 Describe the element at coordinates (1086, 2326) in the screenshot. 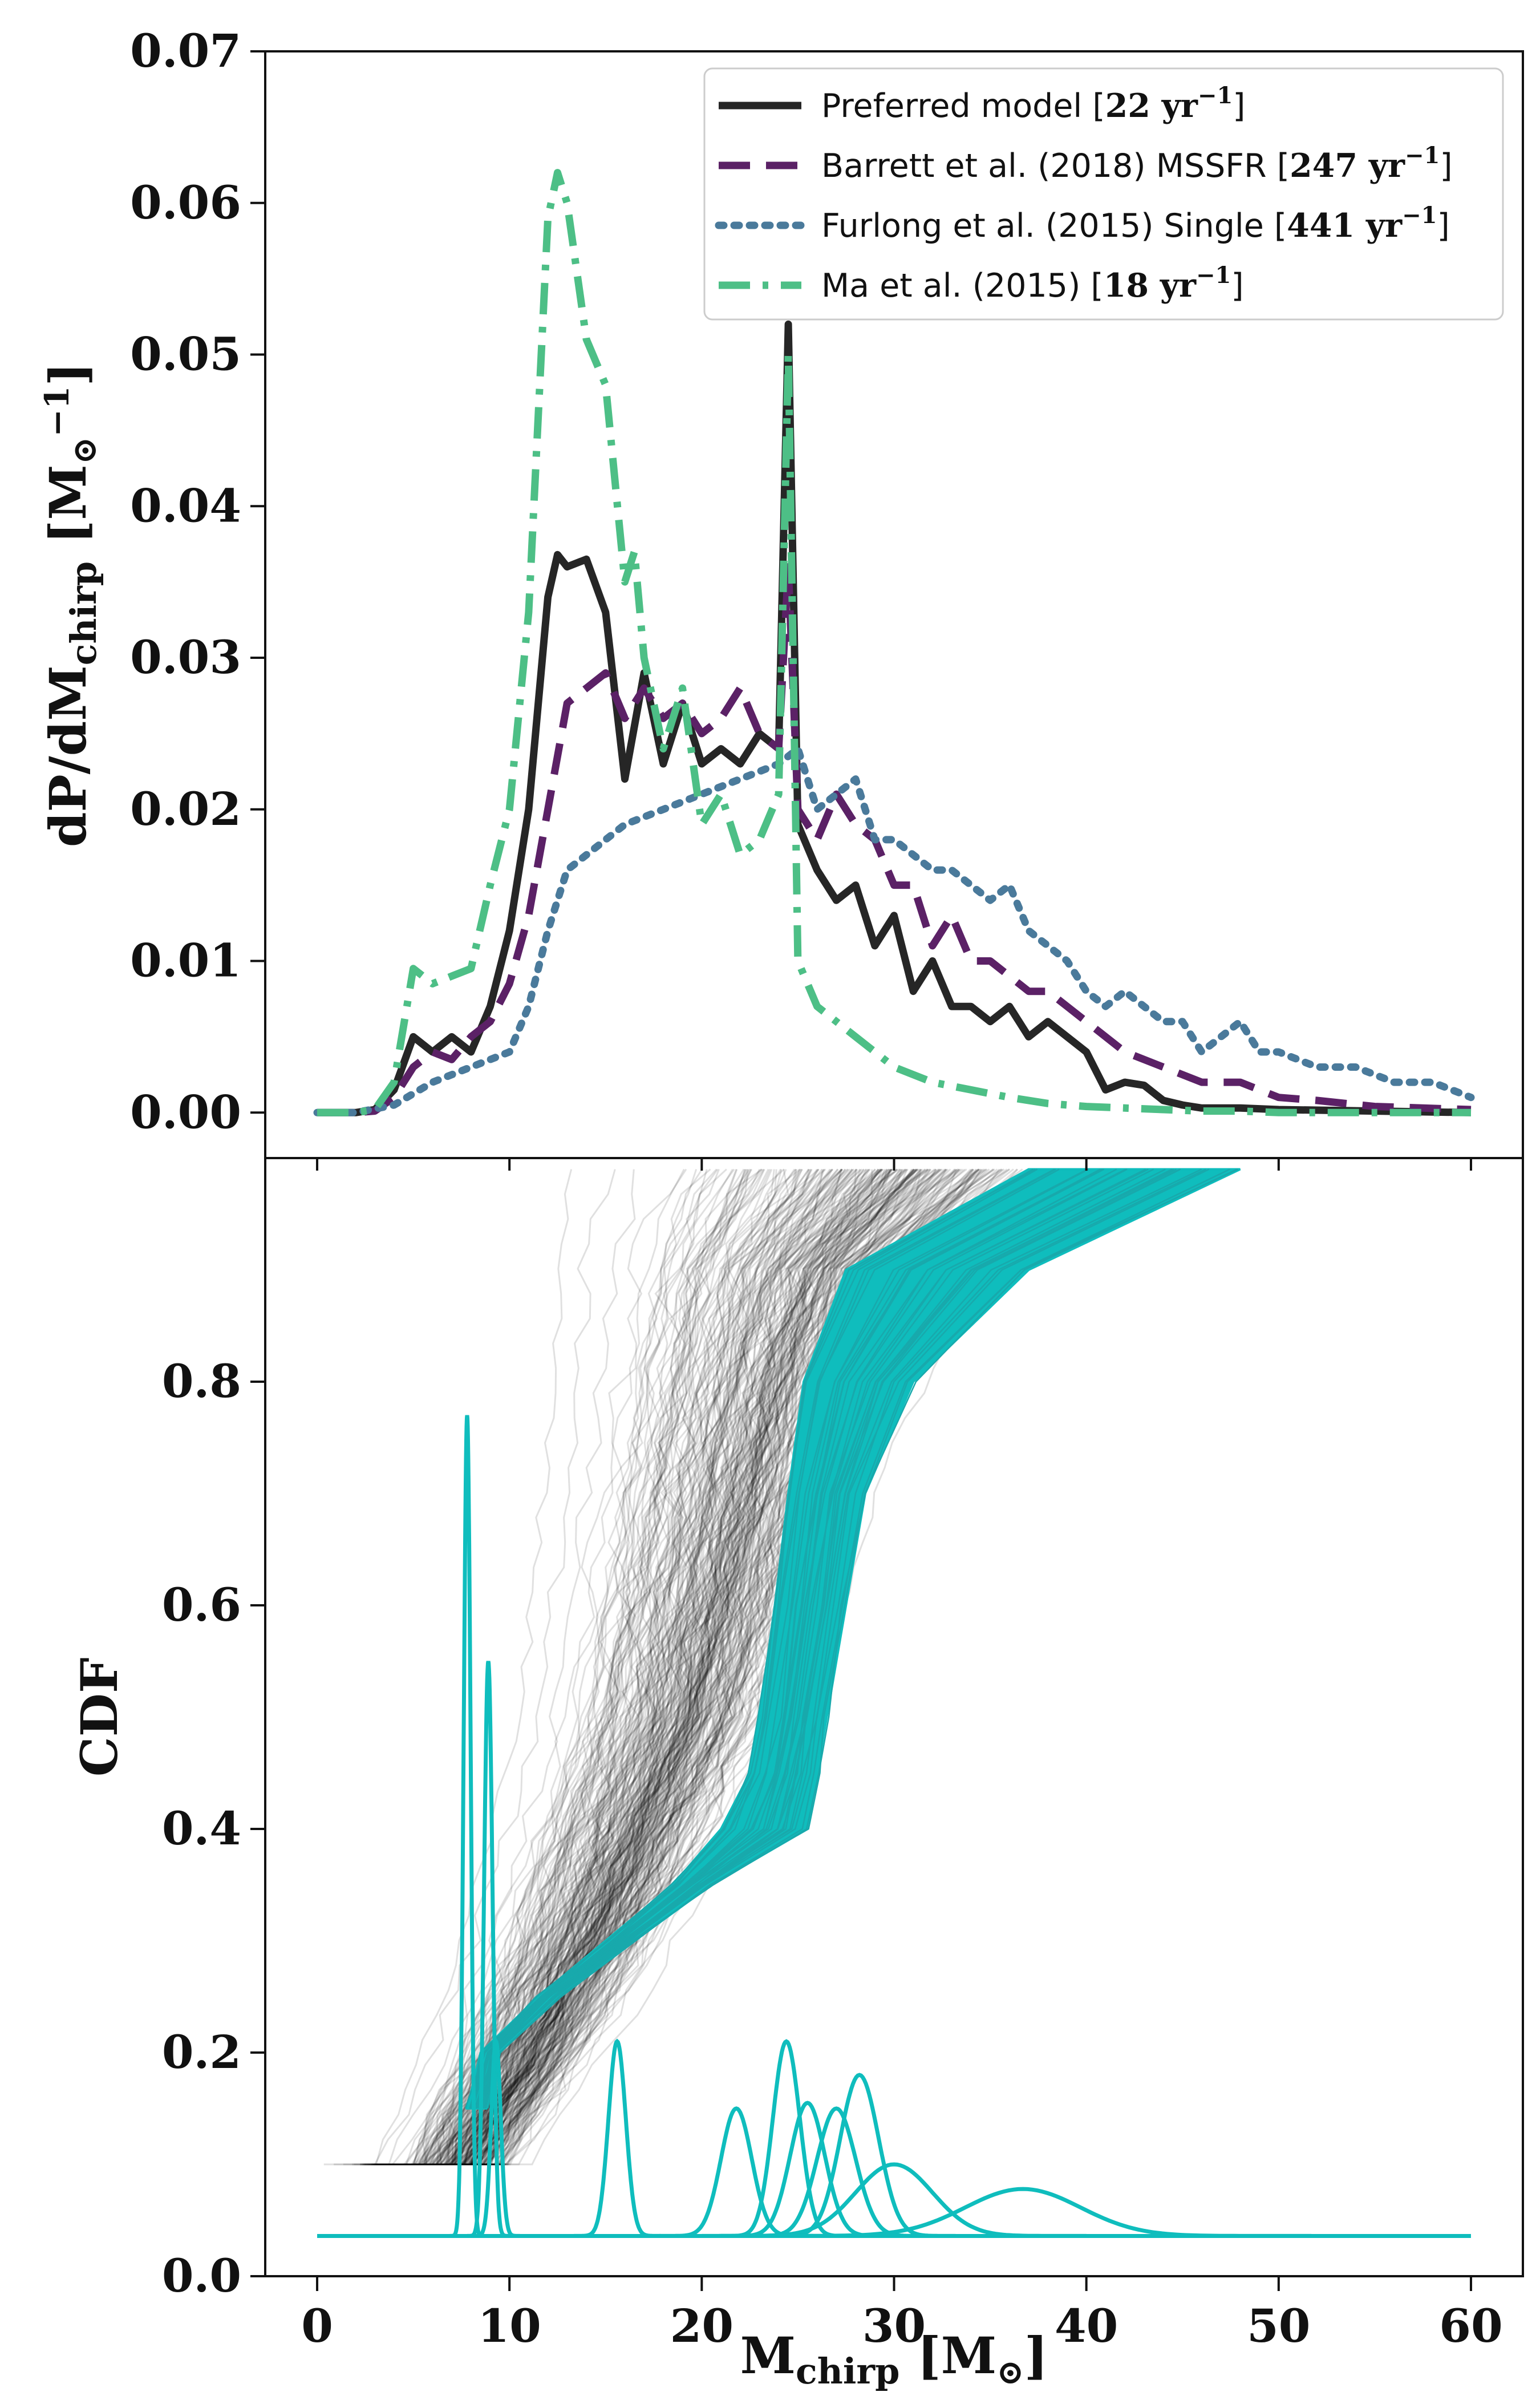

I see `bottom-xtick-label: 40` at that location.